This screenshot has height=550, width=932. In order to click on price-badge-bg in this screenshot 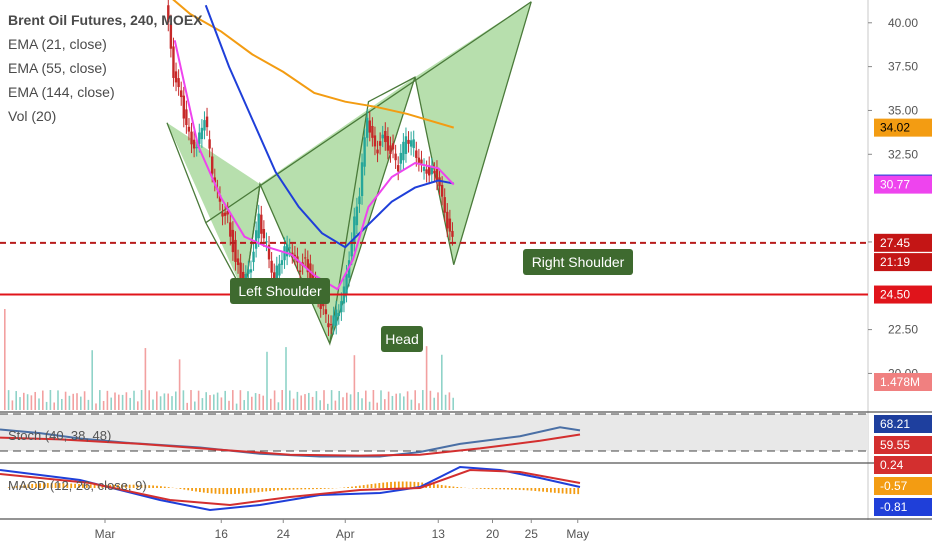, I will do `click(903, 262)`.